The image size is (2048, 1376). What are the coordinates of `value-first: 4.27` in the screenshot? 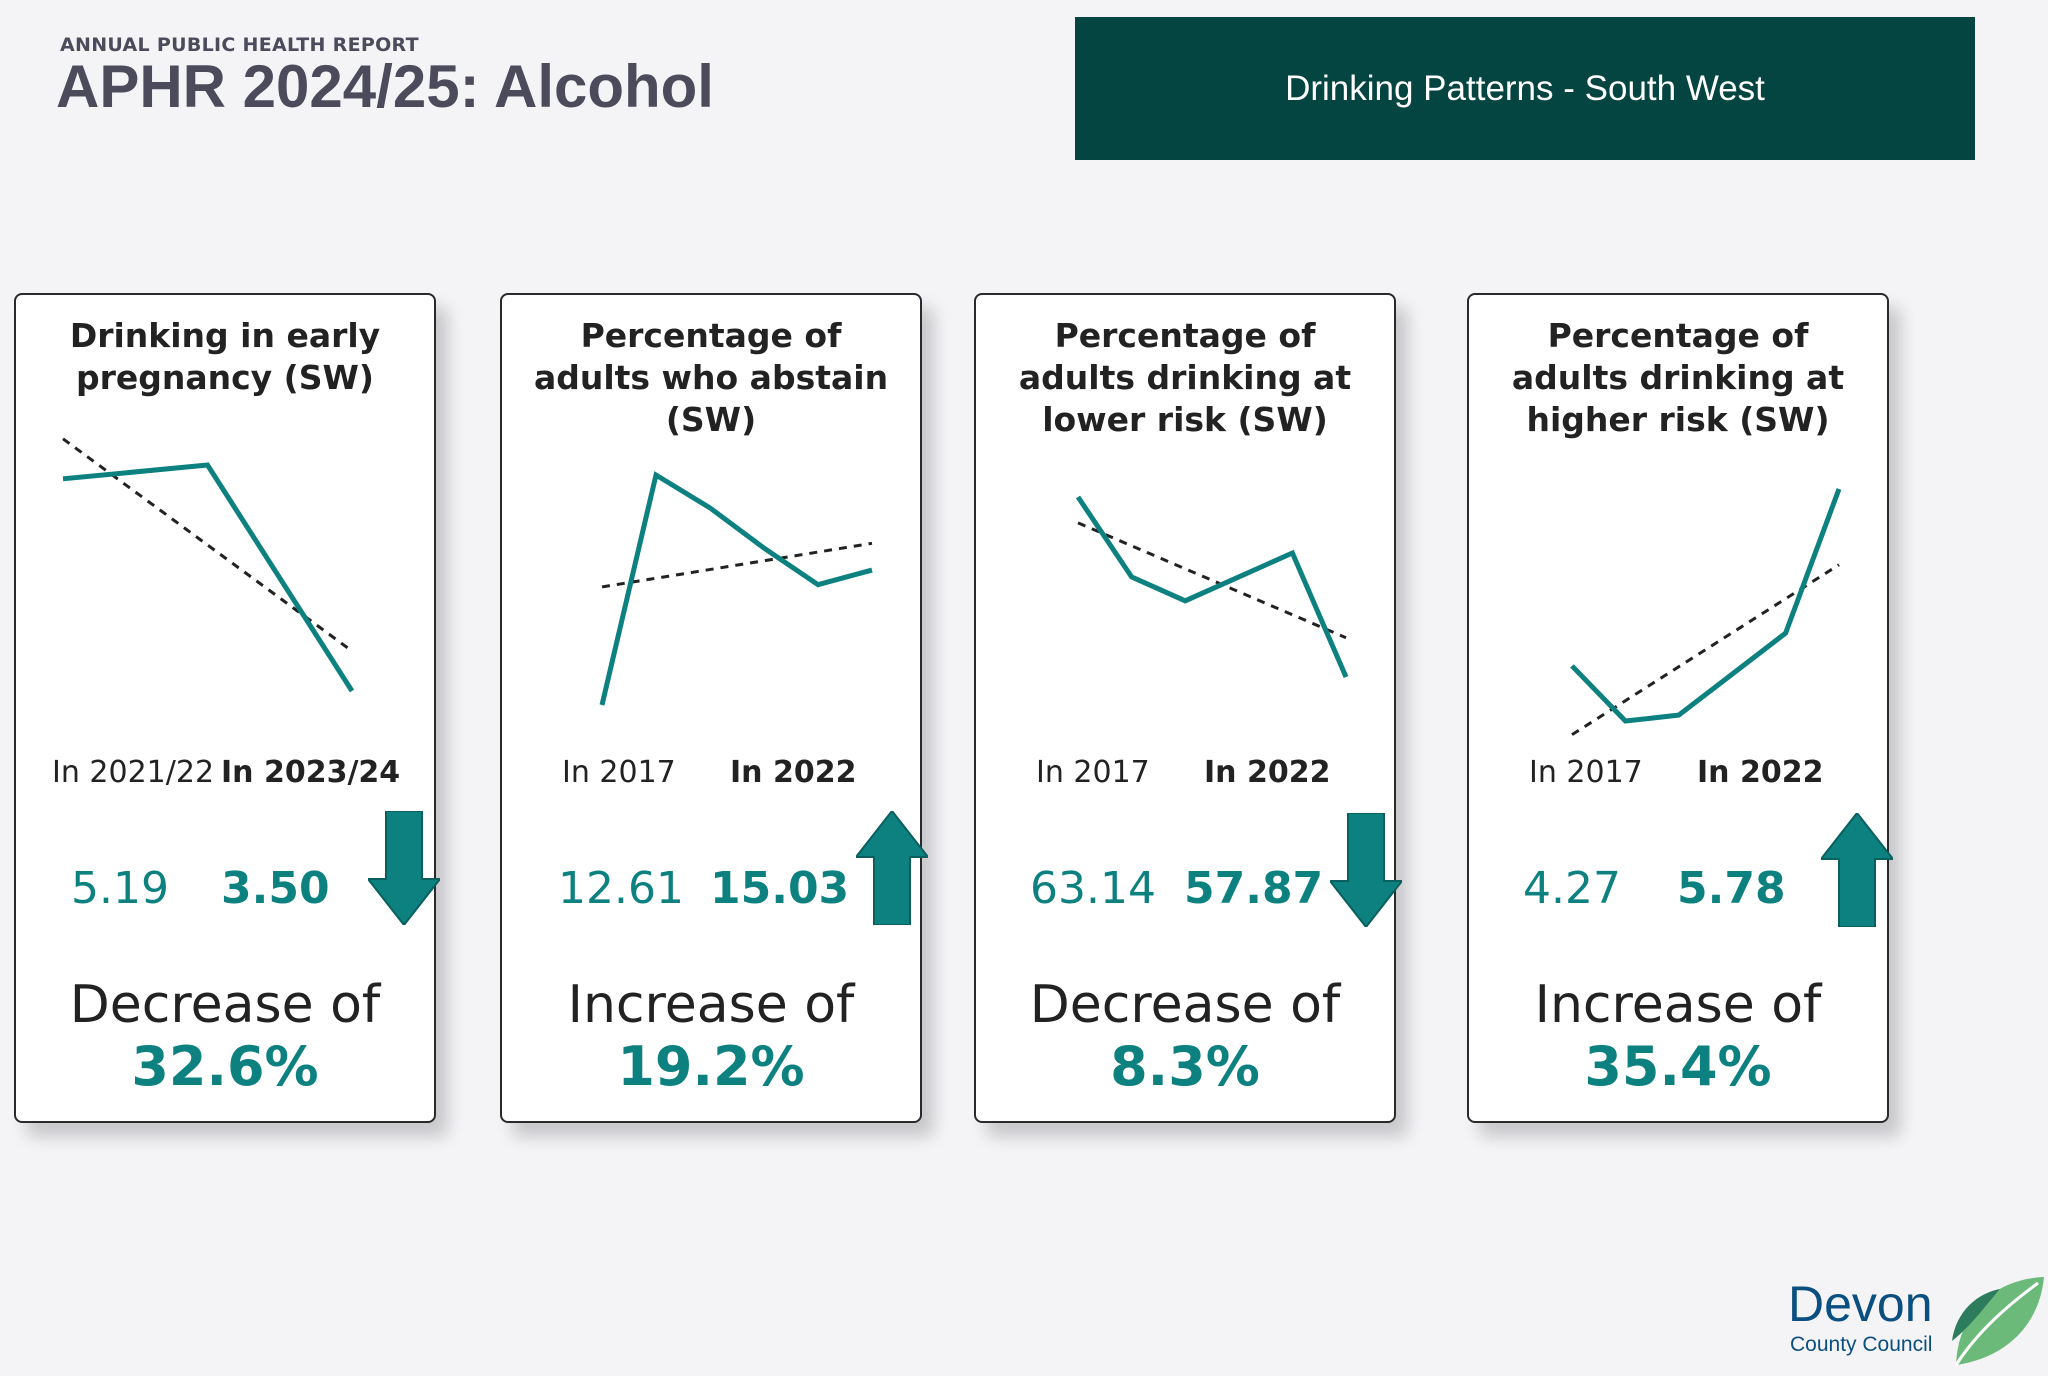 It's located at (1572, 888).